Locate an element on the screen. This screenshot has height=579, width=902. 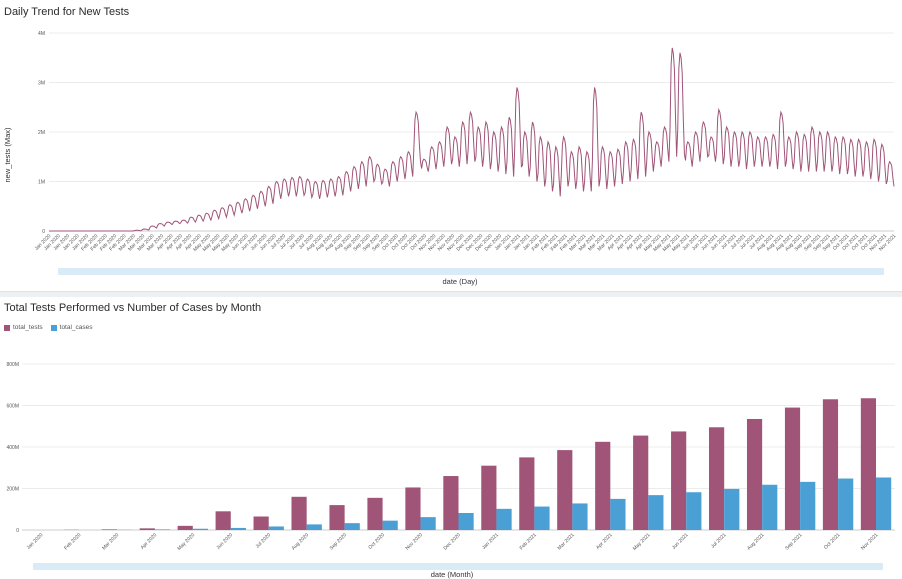
bar-x-tick-label: Dec 2020 is located at coordinates (453, 542).